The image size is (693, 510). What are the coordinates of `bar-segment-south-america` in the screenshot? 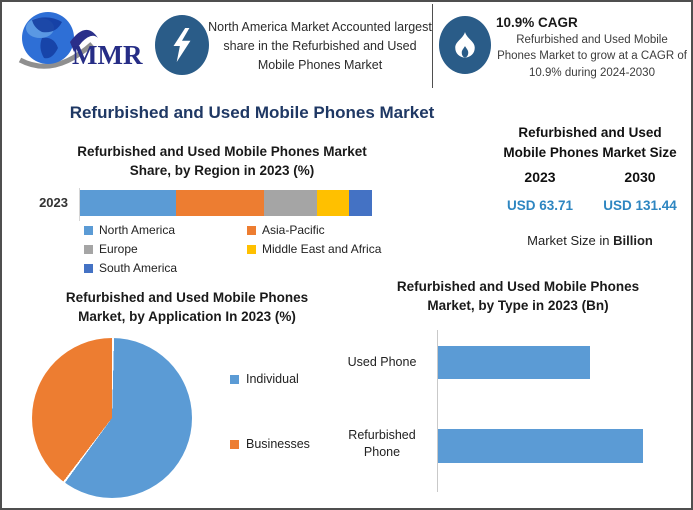 It's located at (360, 203).